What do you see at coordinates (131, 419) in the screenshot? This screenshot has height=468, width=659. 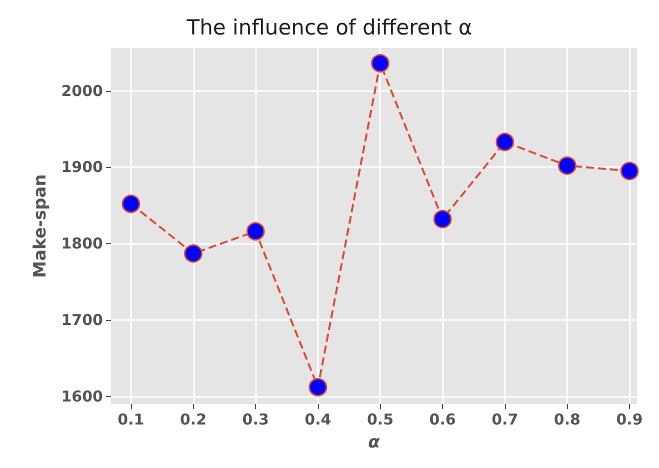 I see `x-tick-label: 0.1` at bounding box center [131, 419].